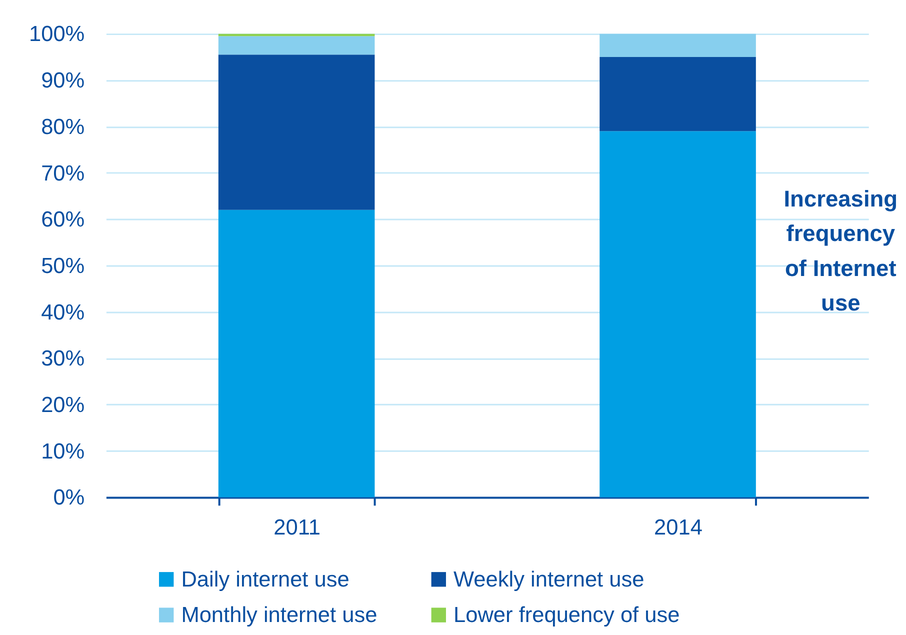 This screenshot has height=635, width=906. Describe the element at coordinates (63, 311) in the screenshot. I see `y-tick-label: 40%` at that location.